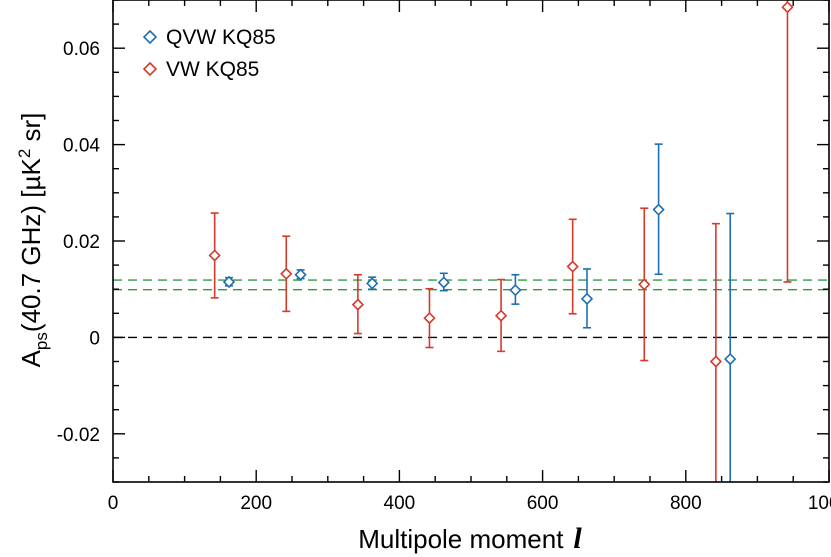  I want to click on y-axis-label: Aps(40.7 GHz) [µK2 sr], so click(33, 240).